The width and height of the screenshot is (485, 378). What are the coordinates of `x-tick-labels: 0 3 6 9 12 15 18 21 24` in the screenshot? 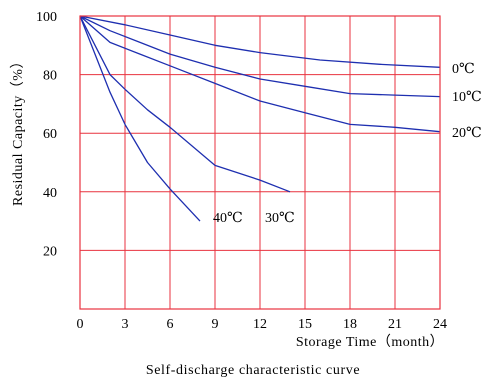 It's located at (262, 324).